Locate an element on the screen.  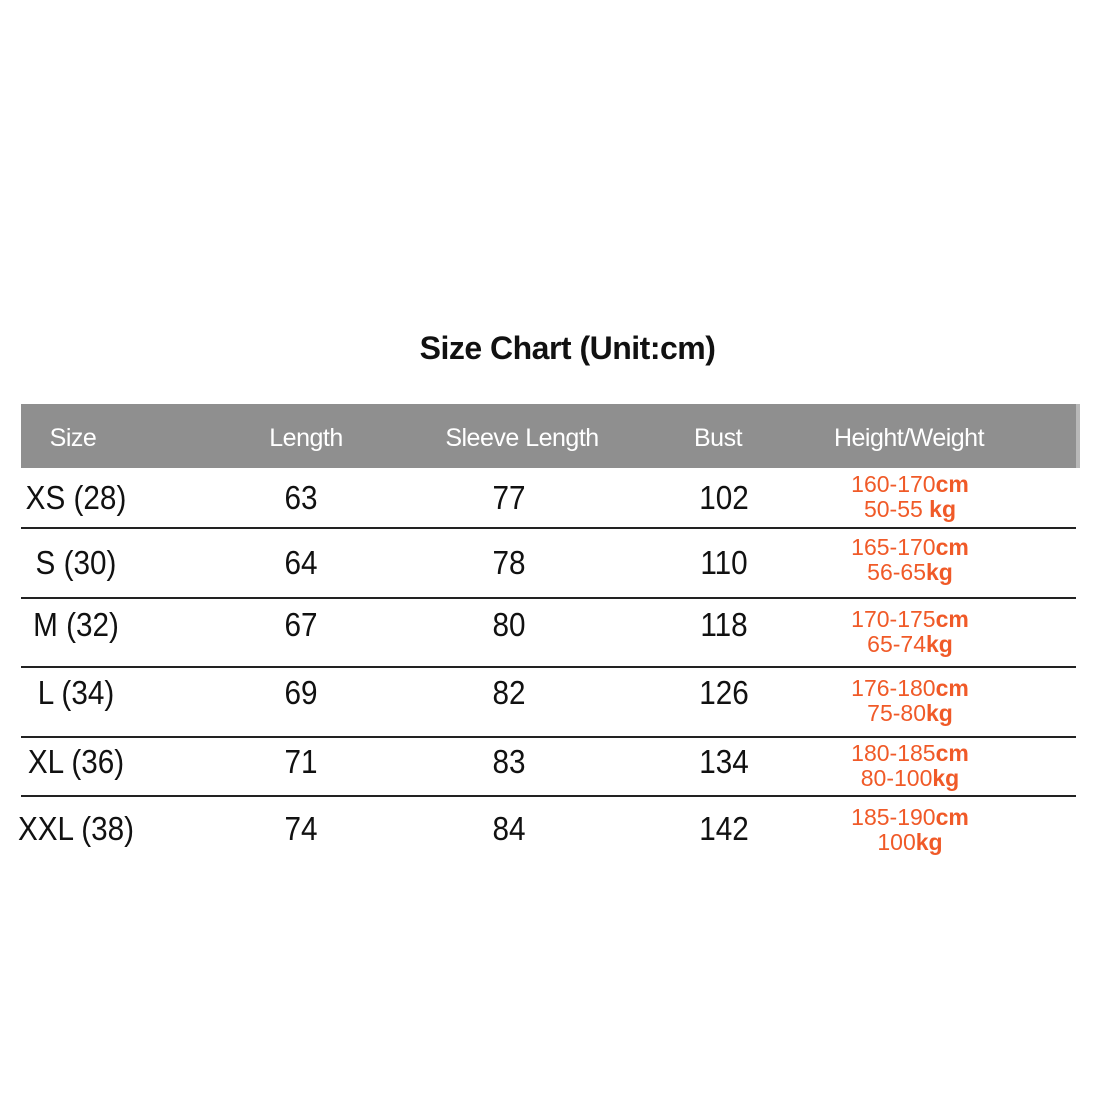
cell-height-weight: 180-185cm 80-100kg is located at coordinates (910, 766).